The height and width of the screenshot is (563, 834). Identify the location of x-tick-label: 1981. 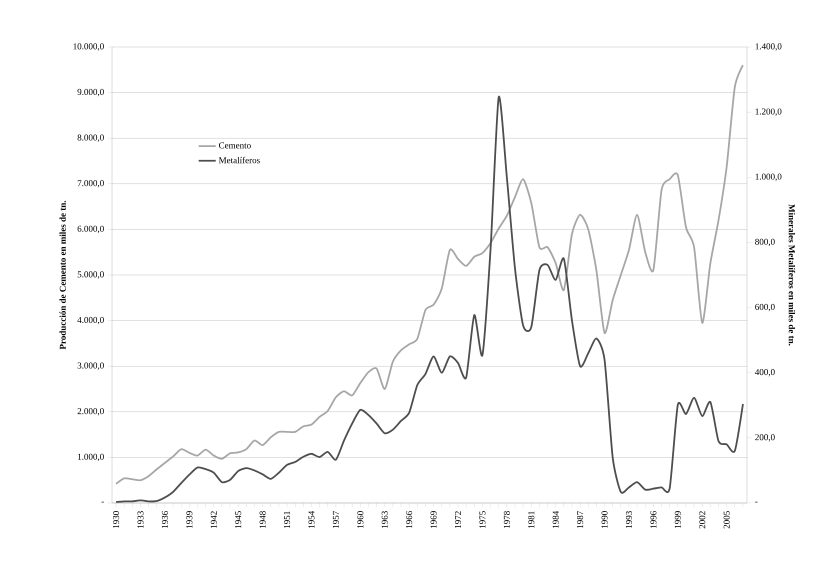
(531, 519).